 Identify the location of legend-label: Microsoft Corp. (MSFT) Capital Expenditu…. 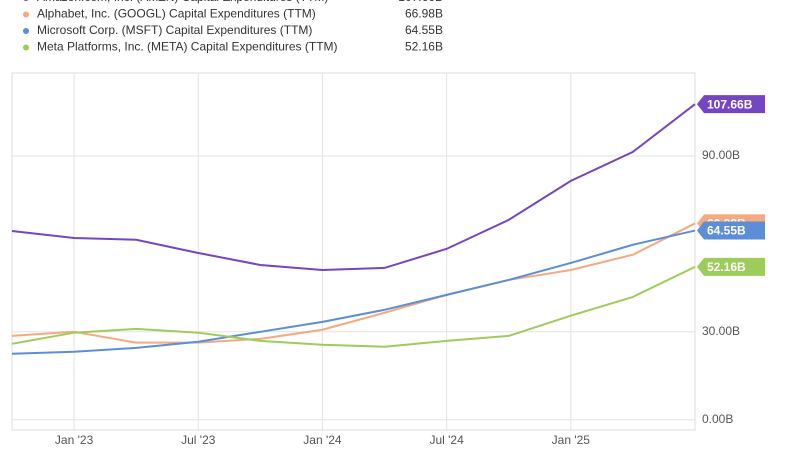
(174, 30).